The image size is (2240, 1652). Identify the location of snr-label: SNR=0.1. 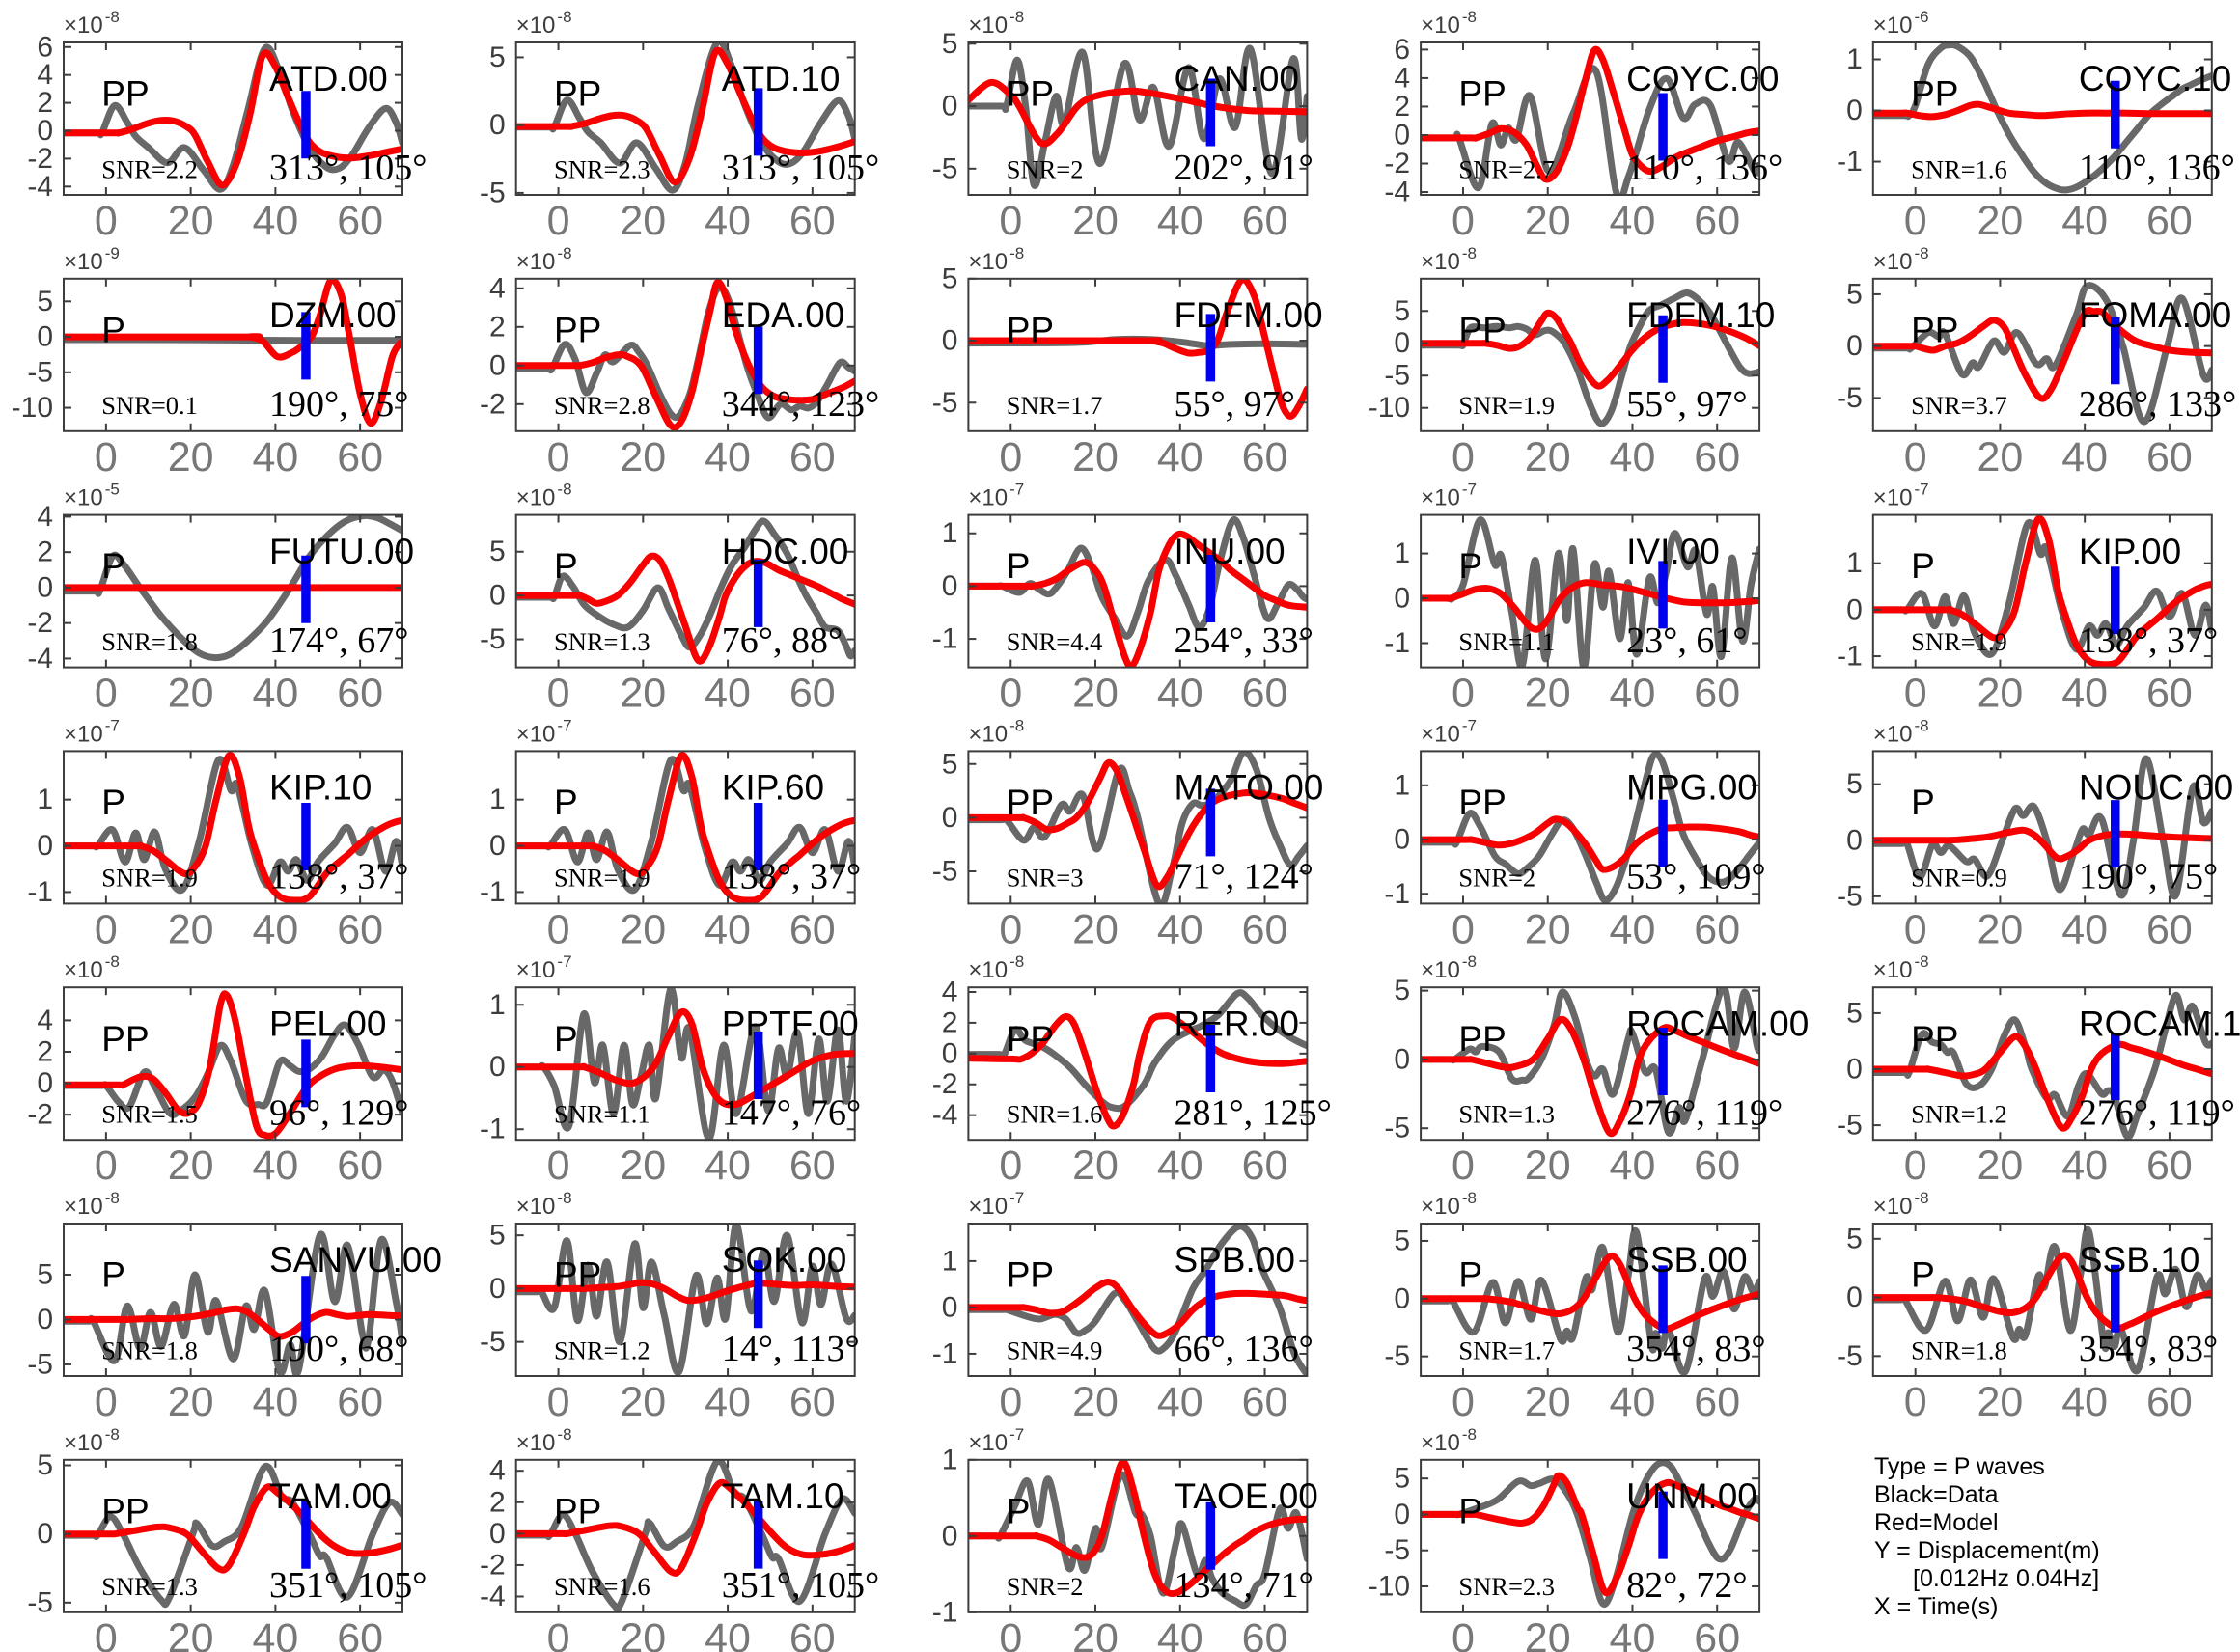
(149, 405).